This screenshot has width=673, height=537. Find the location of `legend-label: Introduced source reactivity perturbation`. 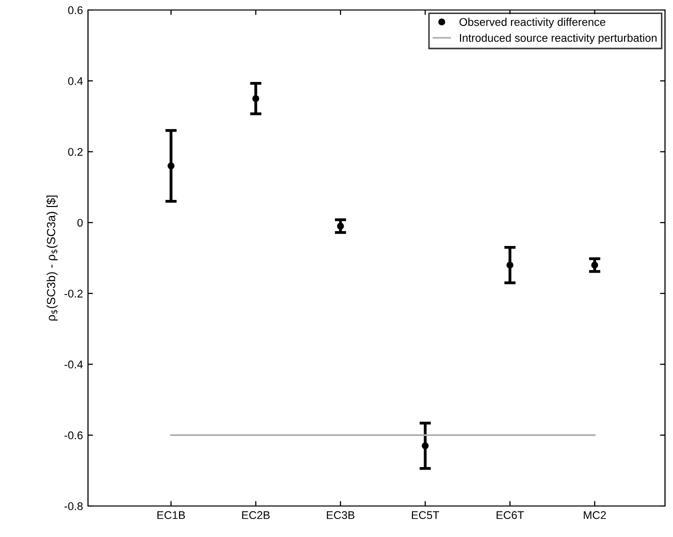

legend-label: Introduced source reactivity perturbation is located at coordinates (558, 39).